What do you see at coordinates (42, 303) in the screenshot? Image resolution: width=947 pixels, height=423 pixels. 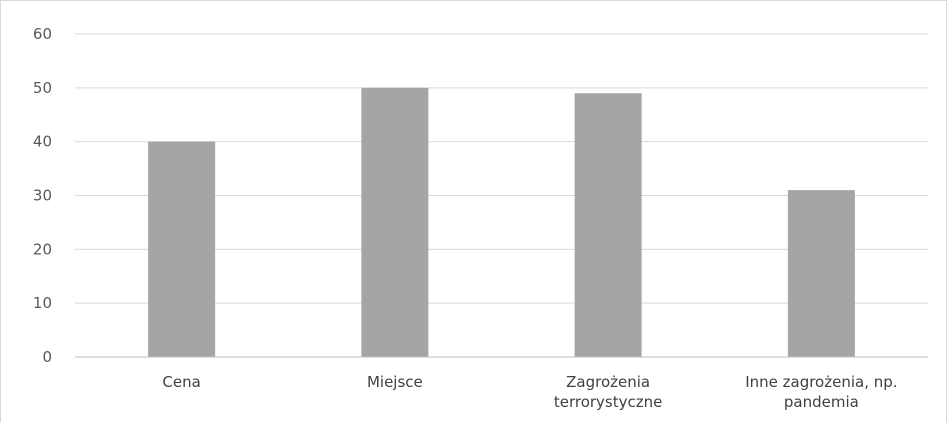 I see `y-tick-label: 10` at bounding box center [42, 303].